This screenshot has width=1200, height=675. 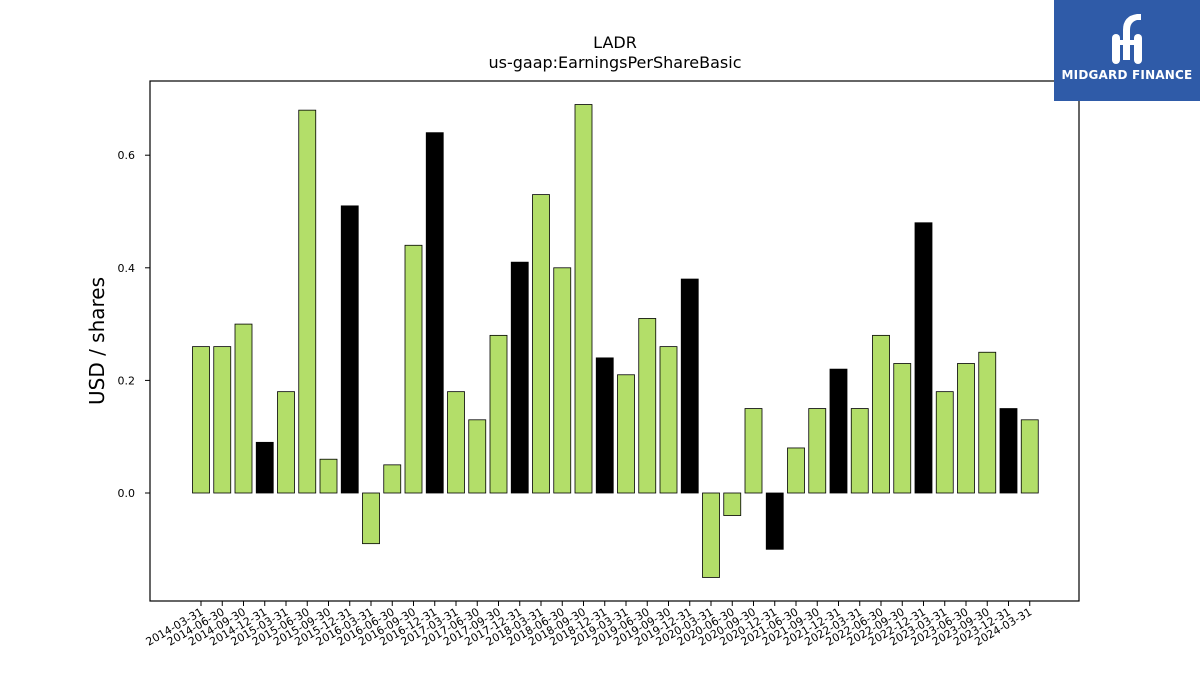 I want to click on midgard-logo-icon, so click(x=1127, y=39).